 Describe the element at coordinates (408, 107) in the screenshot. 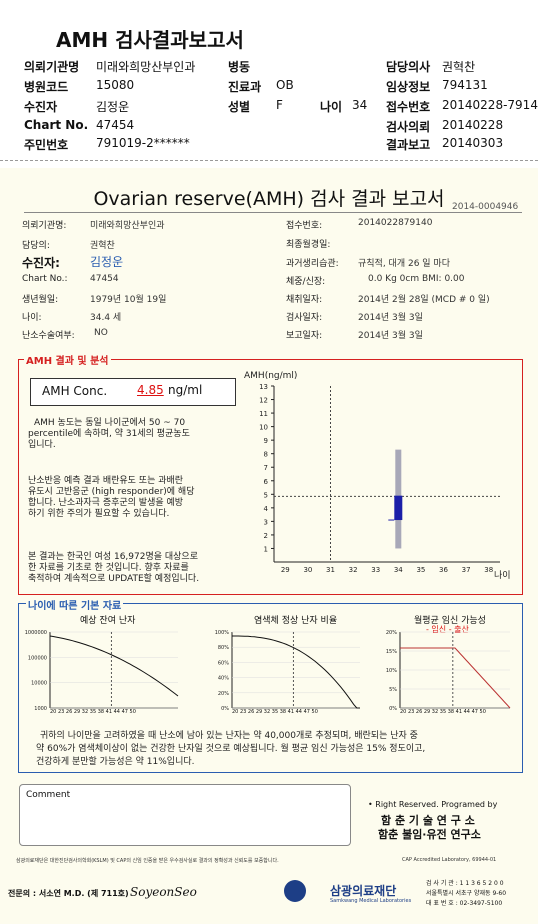

I see `hdr-right-label-2: 접수번호` at that location.